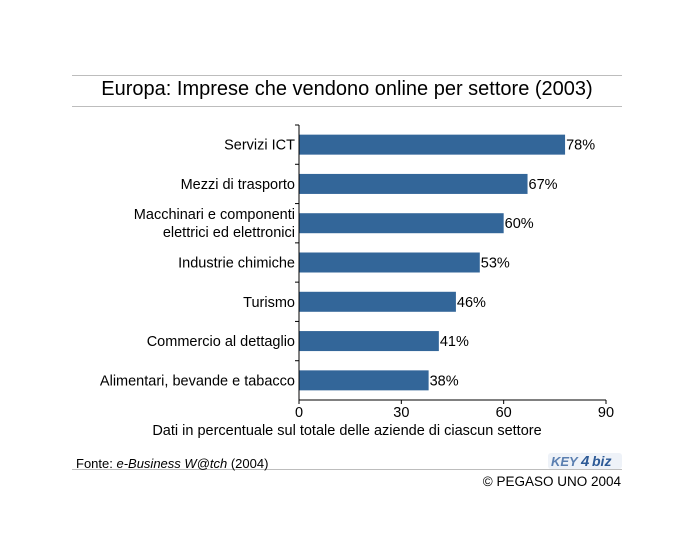 Image resolution: width=700 pixels, height=550 pixels. Describe the element at coordinates (229, 233) in the screenshot. I see `category-label-2-line-1: elettrici ed elettronici` at that location.